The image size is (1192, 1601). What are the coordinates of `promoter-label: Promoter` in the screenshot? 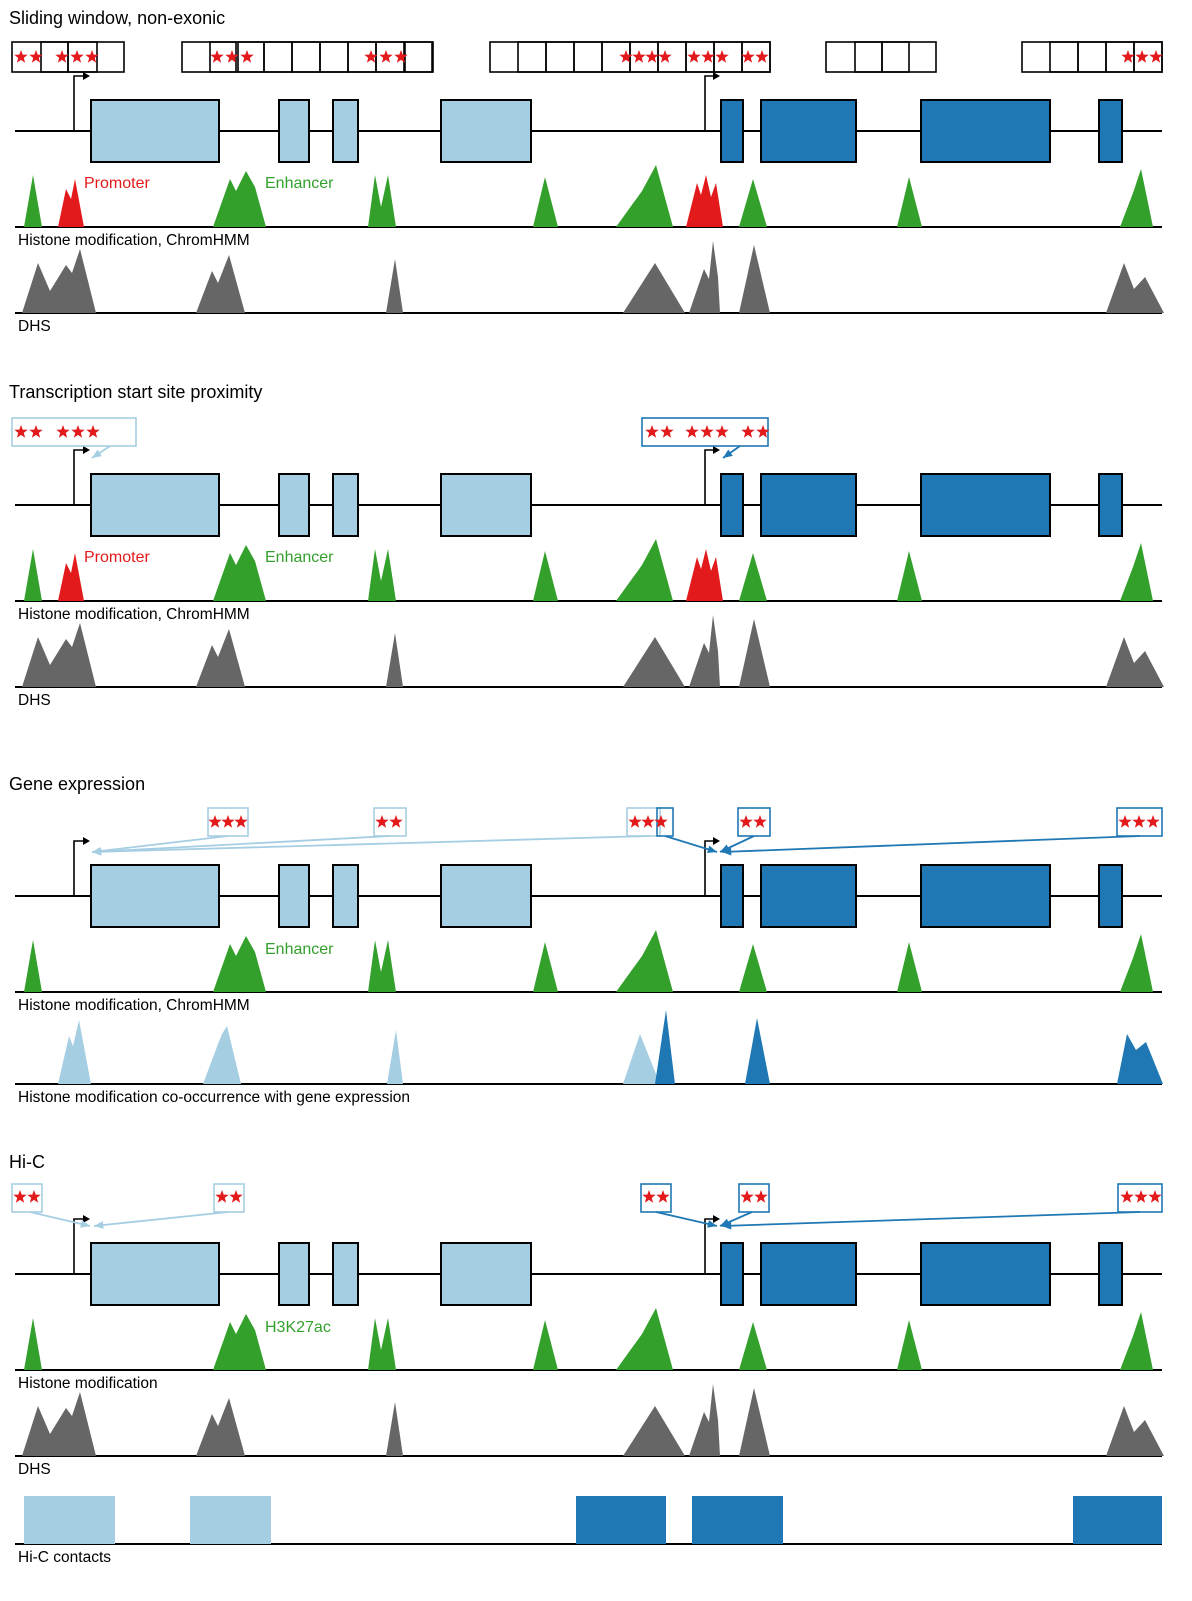 It's located at (117, 183).